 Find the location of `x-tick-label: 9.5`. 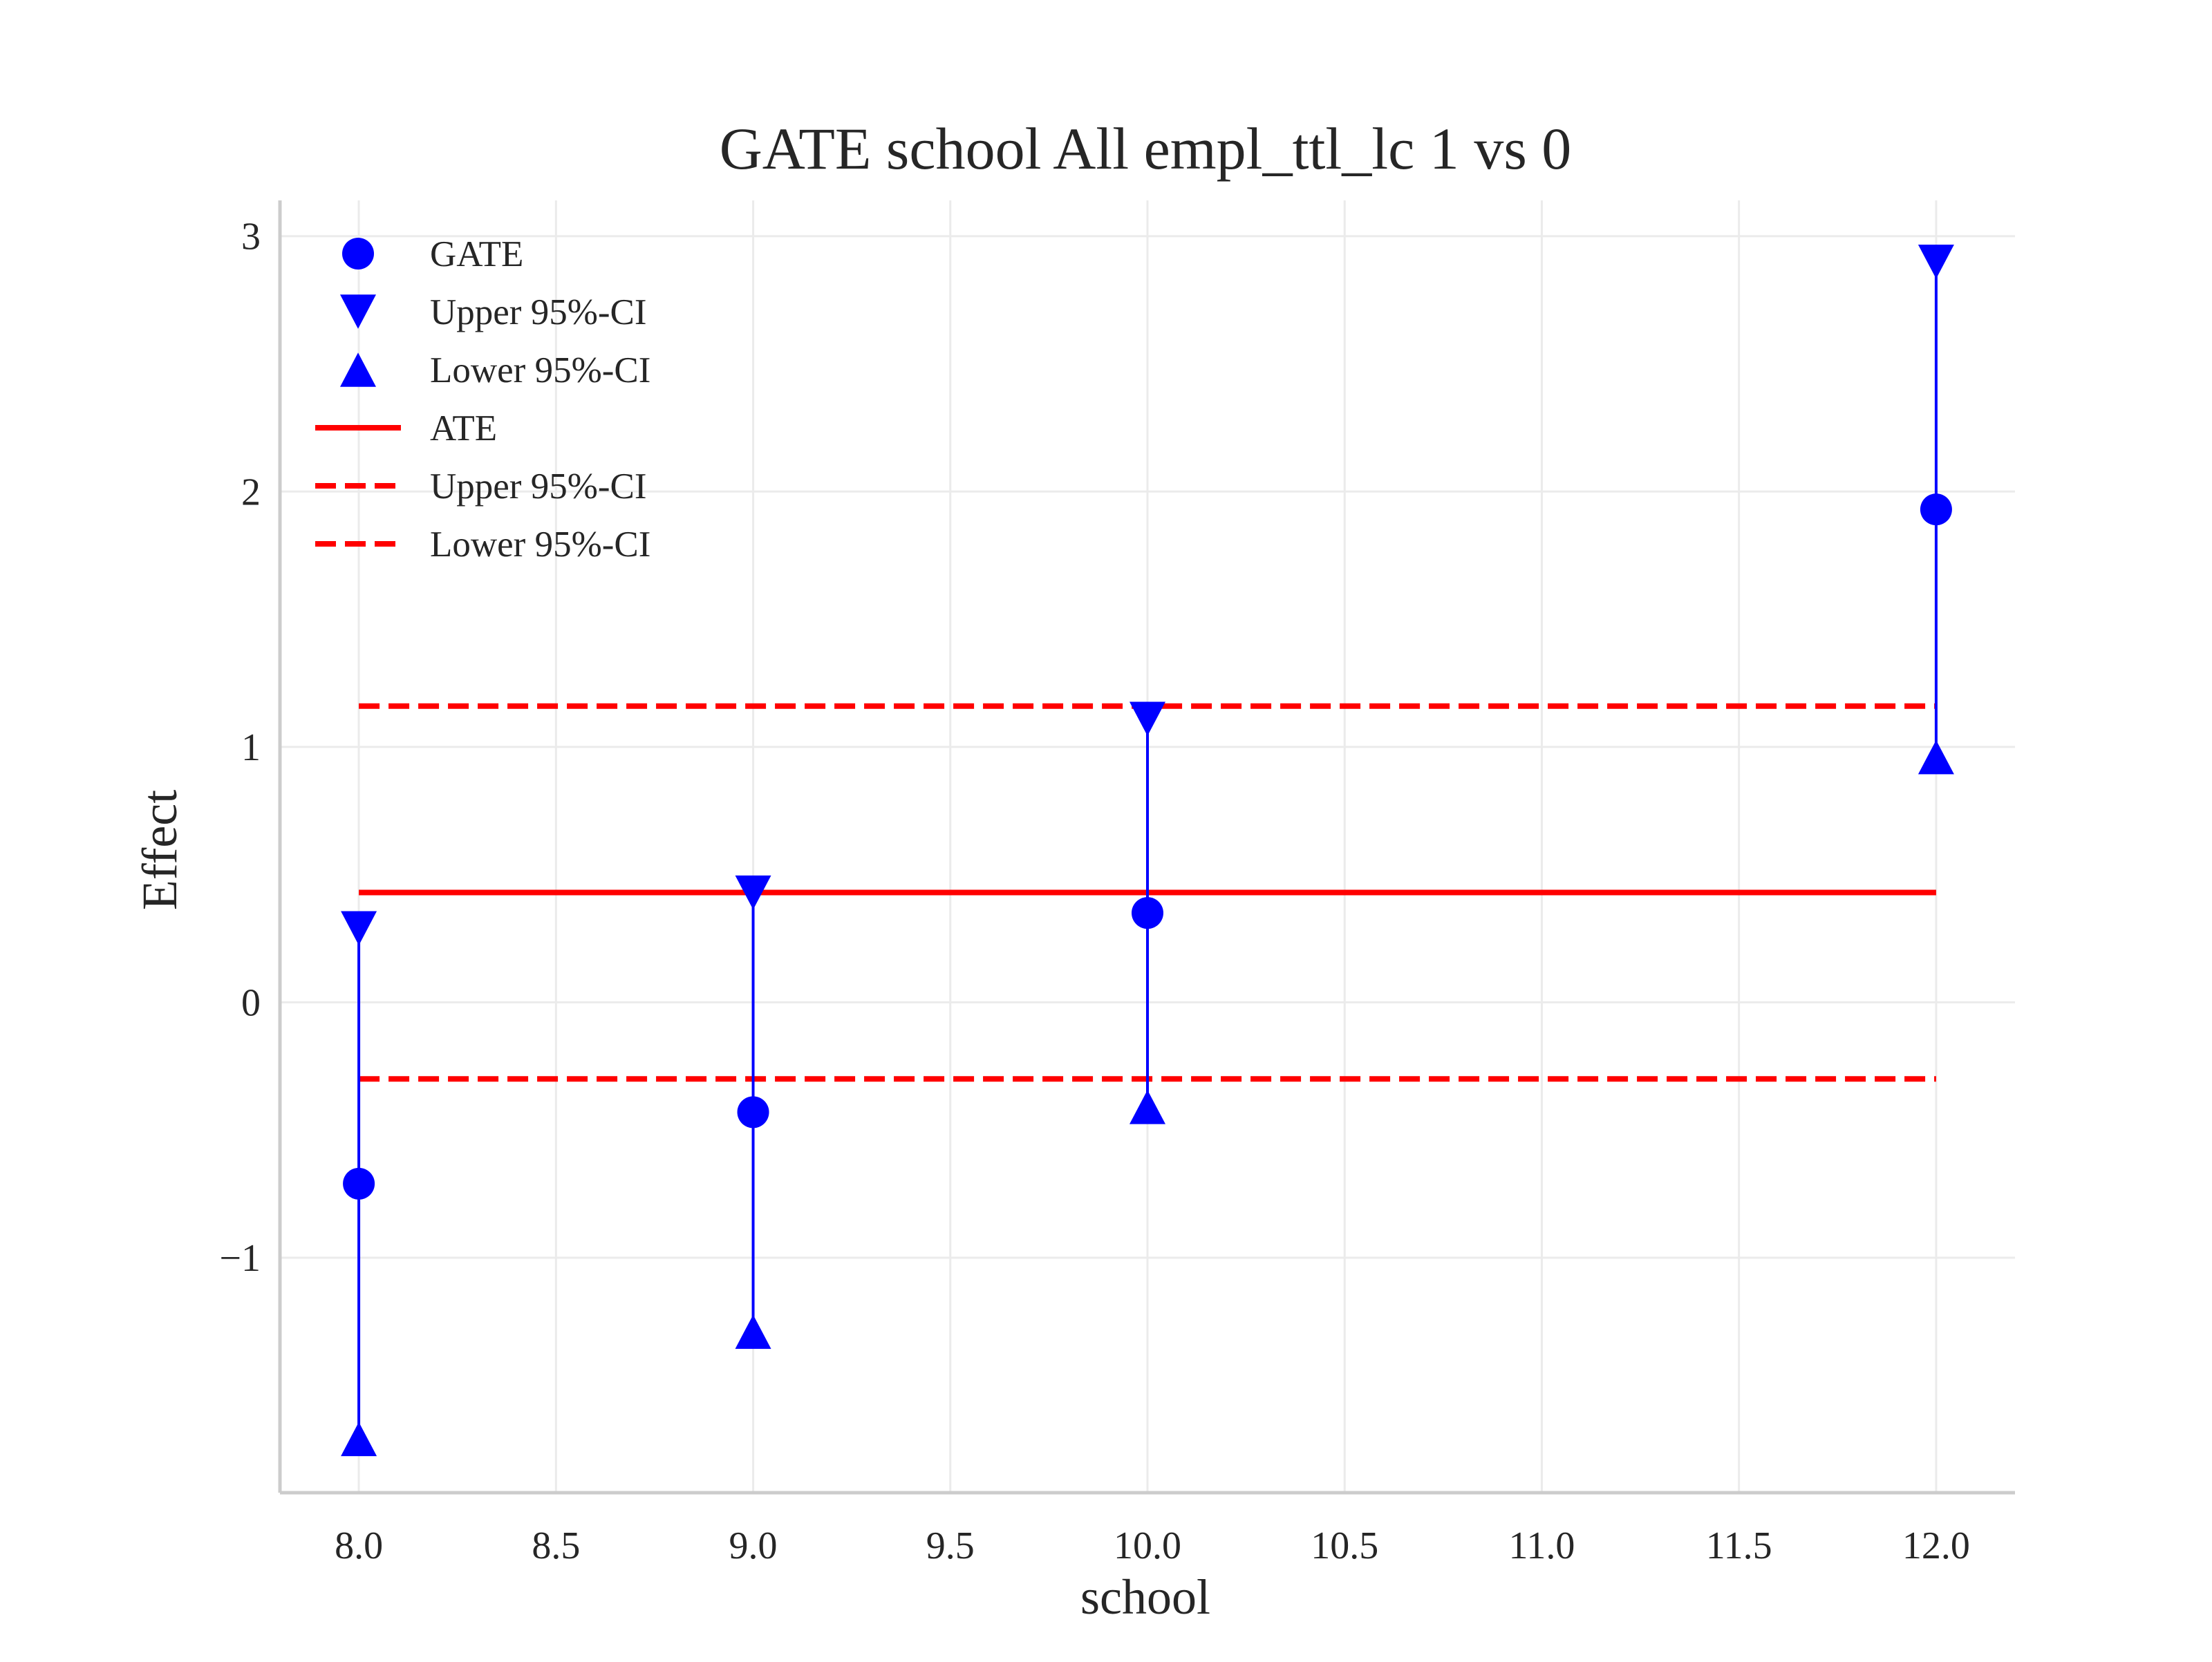

x-tick-label: 9.5 is located at coordinates (950, 1545).